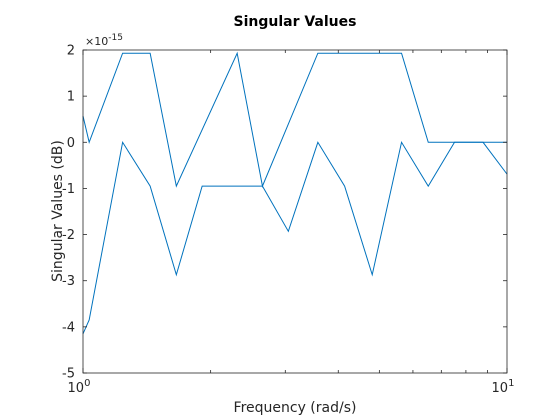 Image resolution: width=560 pixels, height=420 pixels. I want to click on y-tick-label: -5, so click(68, 374).